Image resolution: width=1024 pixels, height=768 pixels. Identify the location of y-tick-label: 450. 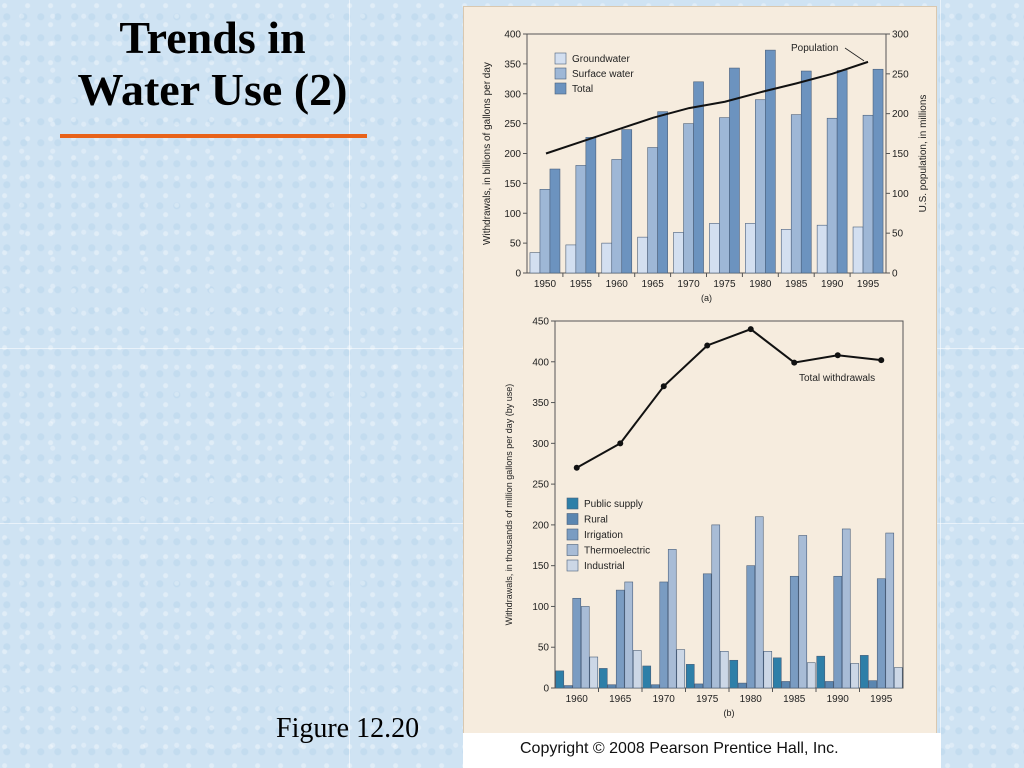
(540, 322).